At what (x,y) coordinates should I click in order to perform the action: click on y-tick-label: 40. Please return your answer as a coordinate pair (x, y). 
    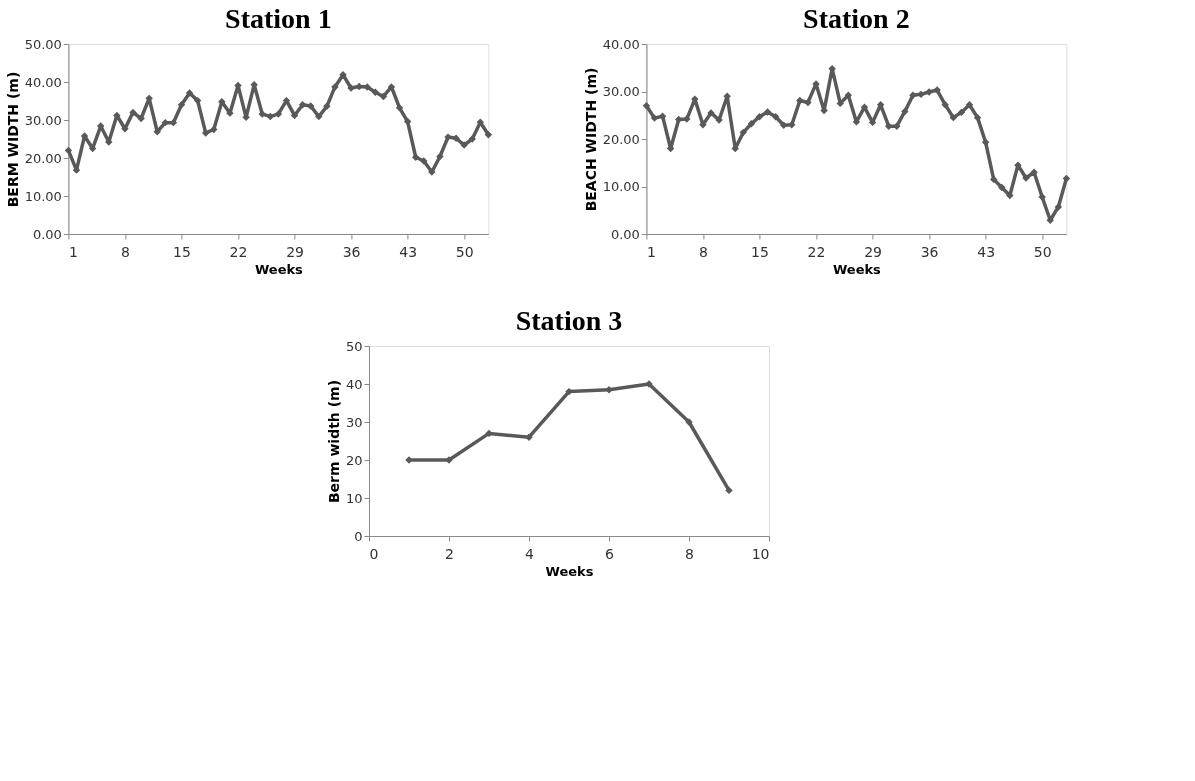
    Looking at the image, I should click on (354, 384).